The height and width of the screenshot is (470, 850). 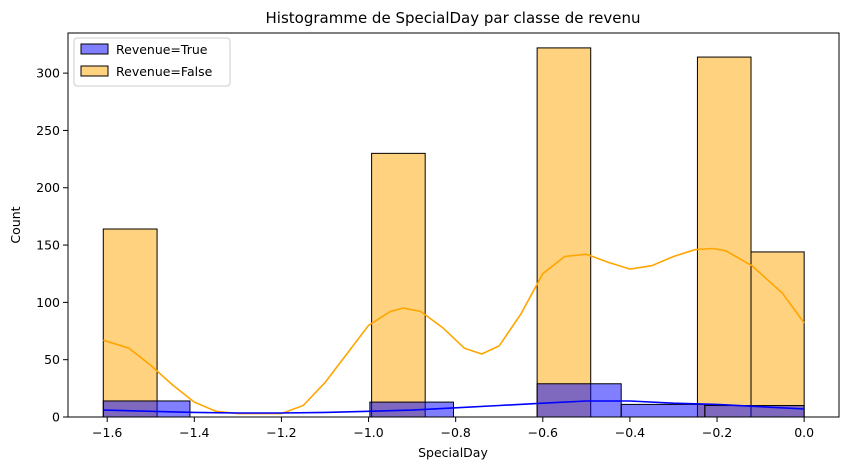 What do you see at coordinates (454, 407) in the screenshot?
I see `kde-line-revenue-true` at bounding box center [454, 407].